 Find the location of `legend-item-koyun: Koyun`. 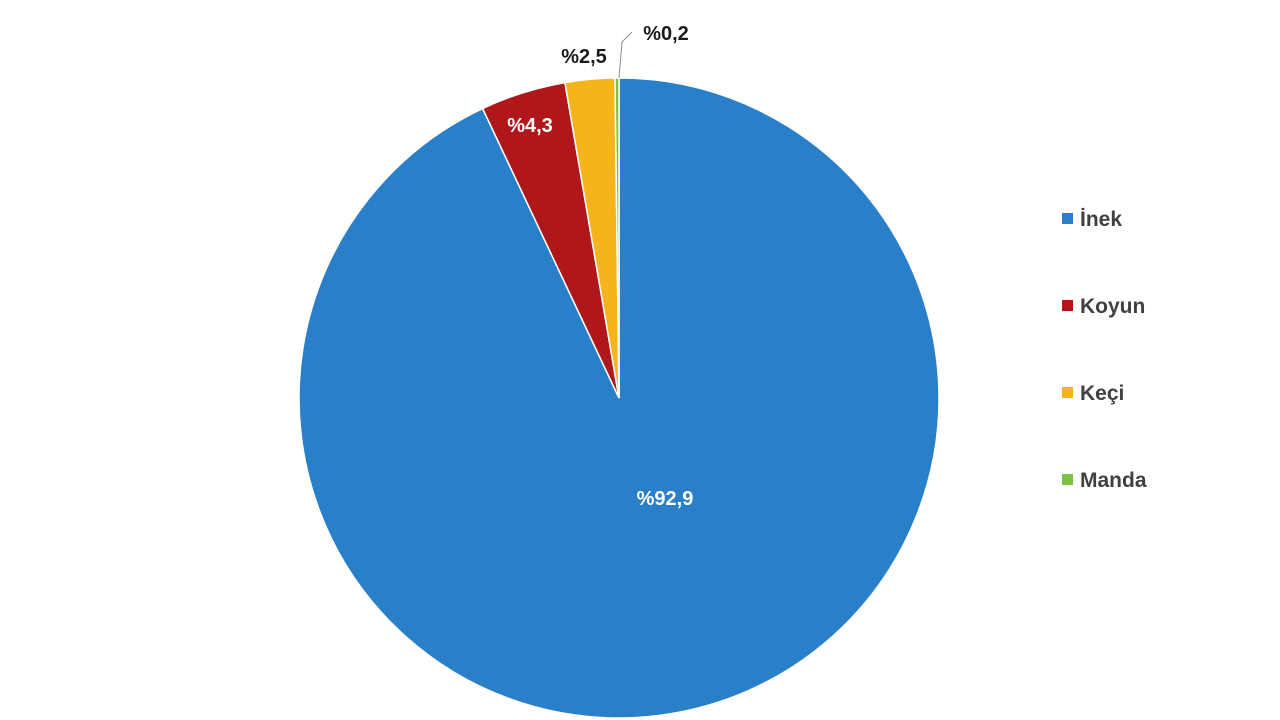

legend-item-koyun: Koyun is located at coordinates (1103, 306).